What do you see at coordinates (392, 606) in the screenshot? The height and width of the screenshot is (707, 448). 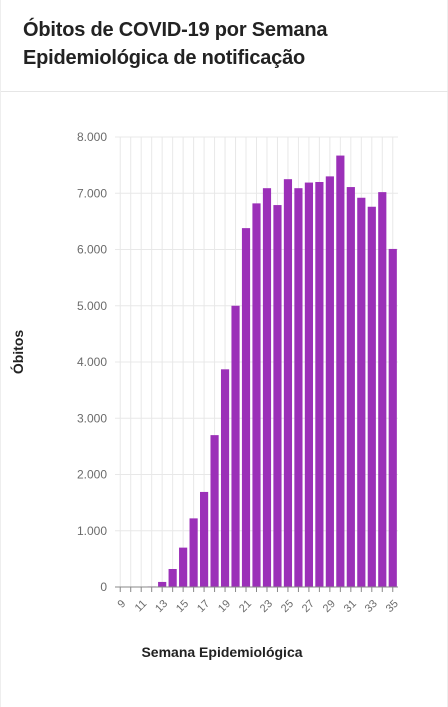 I see `x-tick-label: 35` at bounding box center [392, 606].